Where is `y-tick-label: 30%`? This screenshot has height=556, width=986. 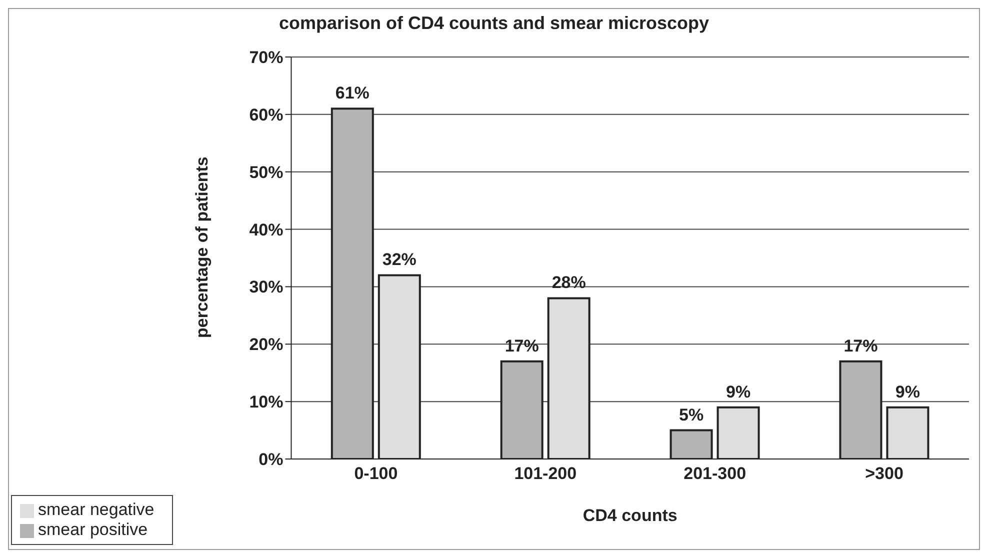 y-tick-label: 30% is located at coordinates (266, 287).